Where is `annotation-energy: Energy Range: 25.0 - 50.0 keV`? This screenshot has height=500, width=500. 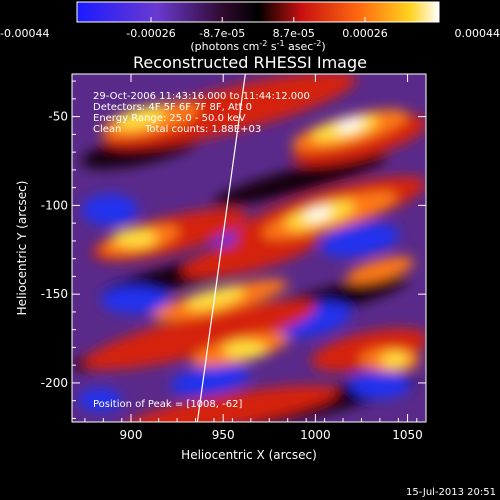 annotation-energy: Energy Range: 25.0 - 50.0 keV is located at coordinates (169, 118).